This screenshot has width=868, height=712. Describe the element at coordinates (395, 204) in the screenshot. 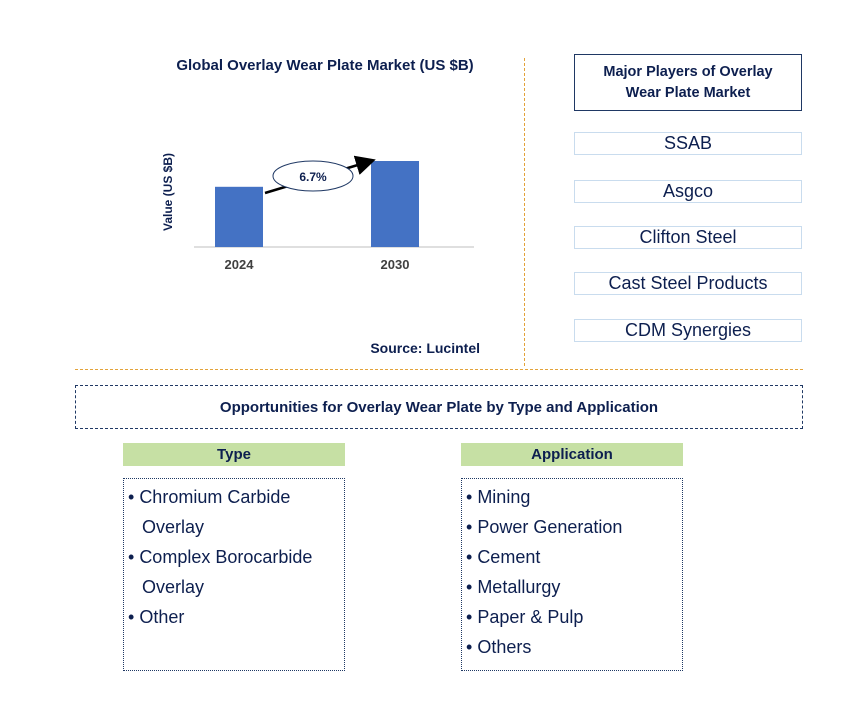

I see `bar-2030` at that location.